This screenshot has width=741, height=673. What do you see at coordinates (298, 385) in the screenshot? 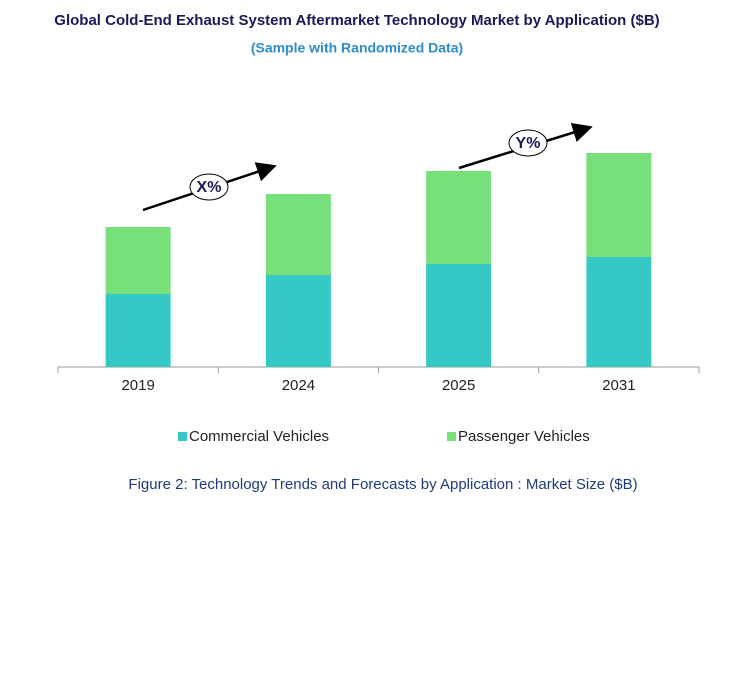
I see `x-tick-label: 2024` at bounding box center [298, 385].